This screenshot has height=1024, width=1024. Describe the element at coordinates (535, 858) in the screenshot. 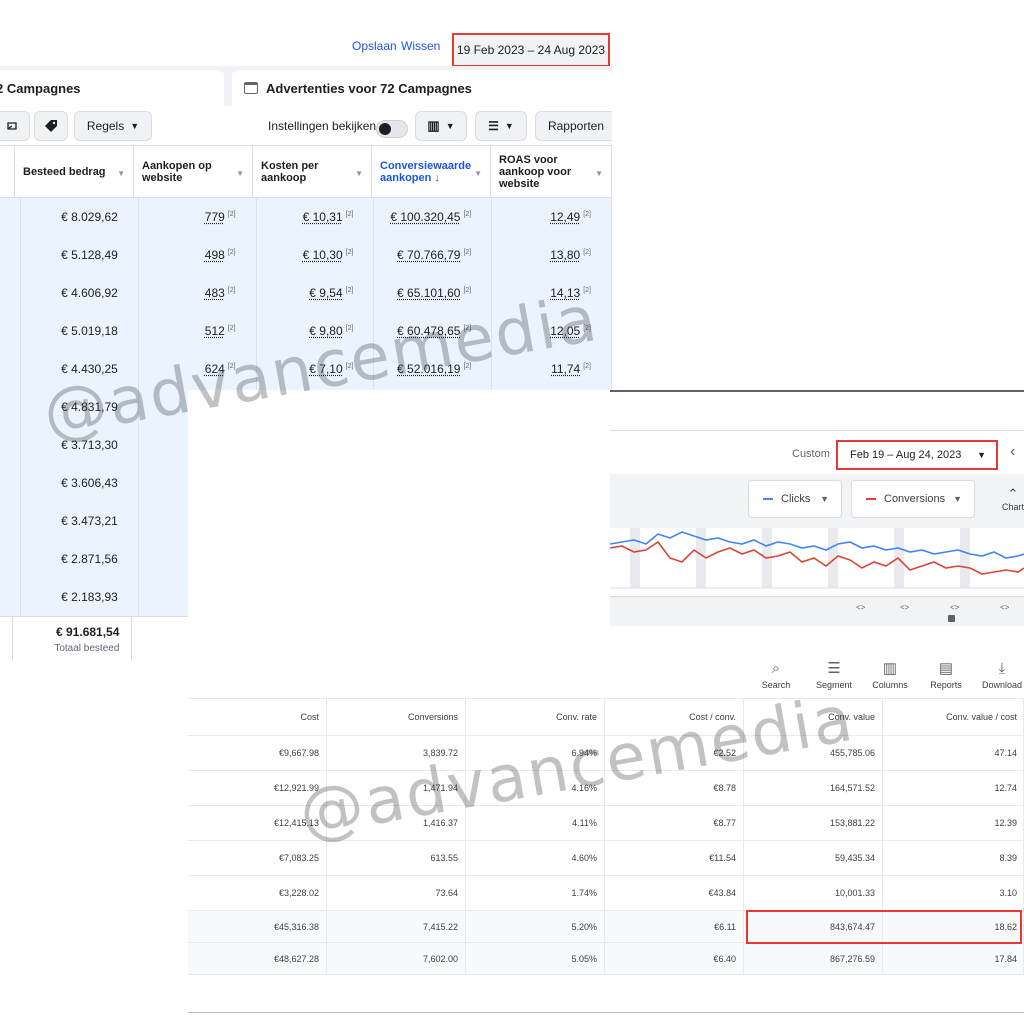

I see `cell-conv-rate: 4.60%` at that location.